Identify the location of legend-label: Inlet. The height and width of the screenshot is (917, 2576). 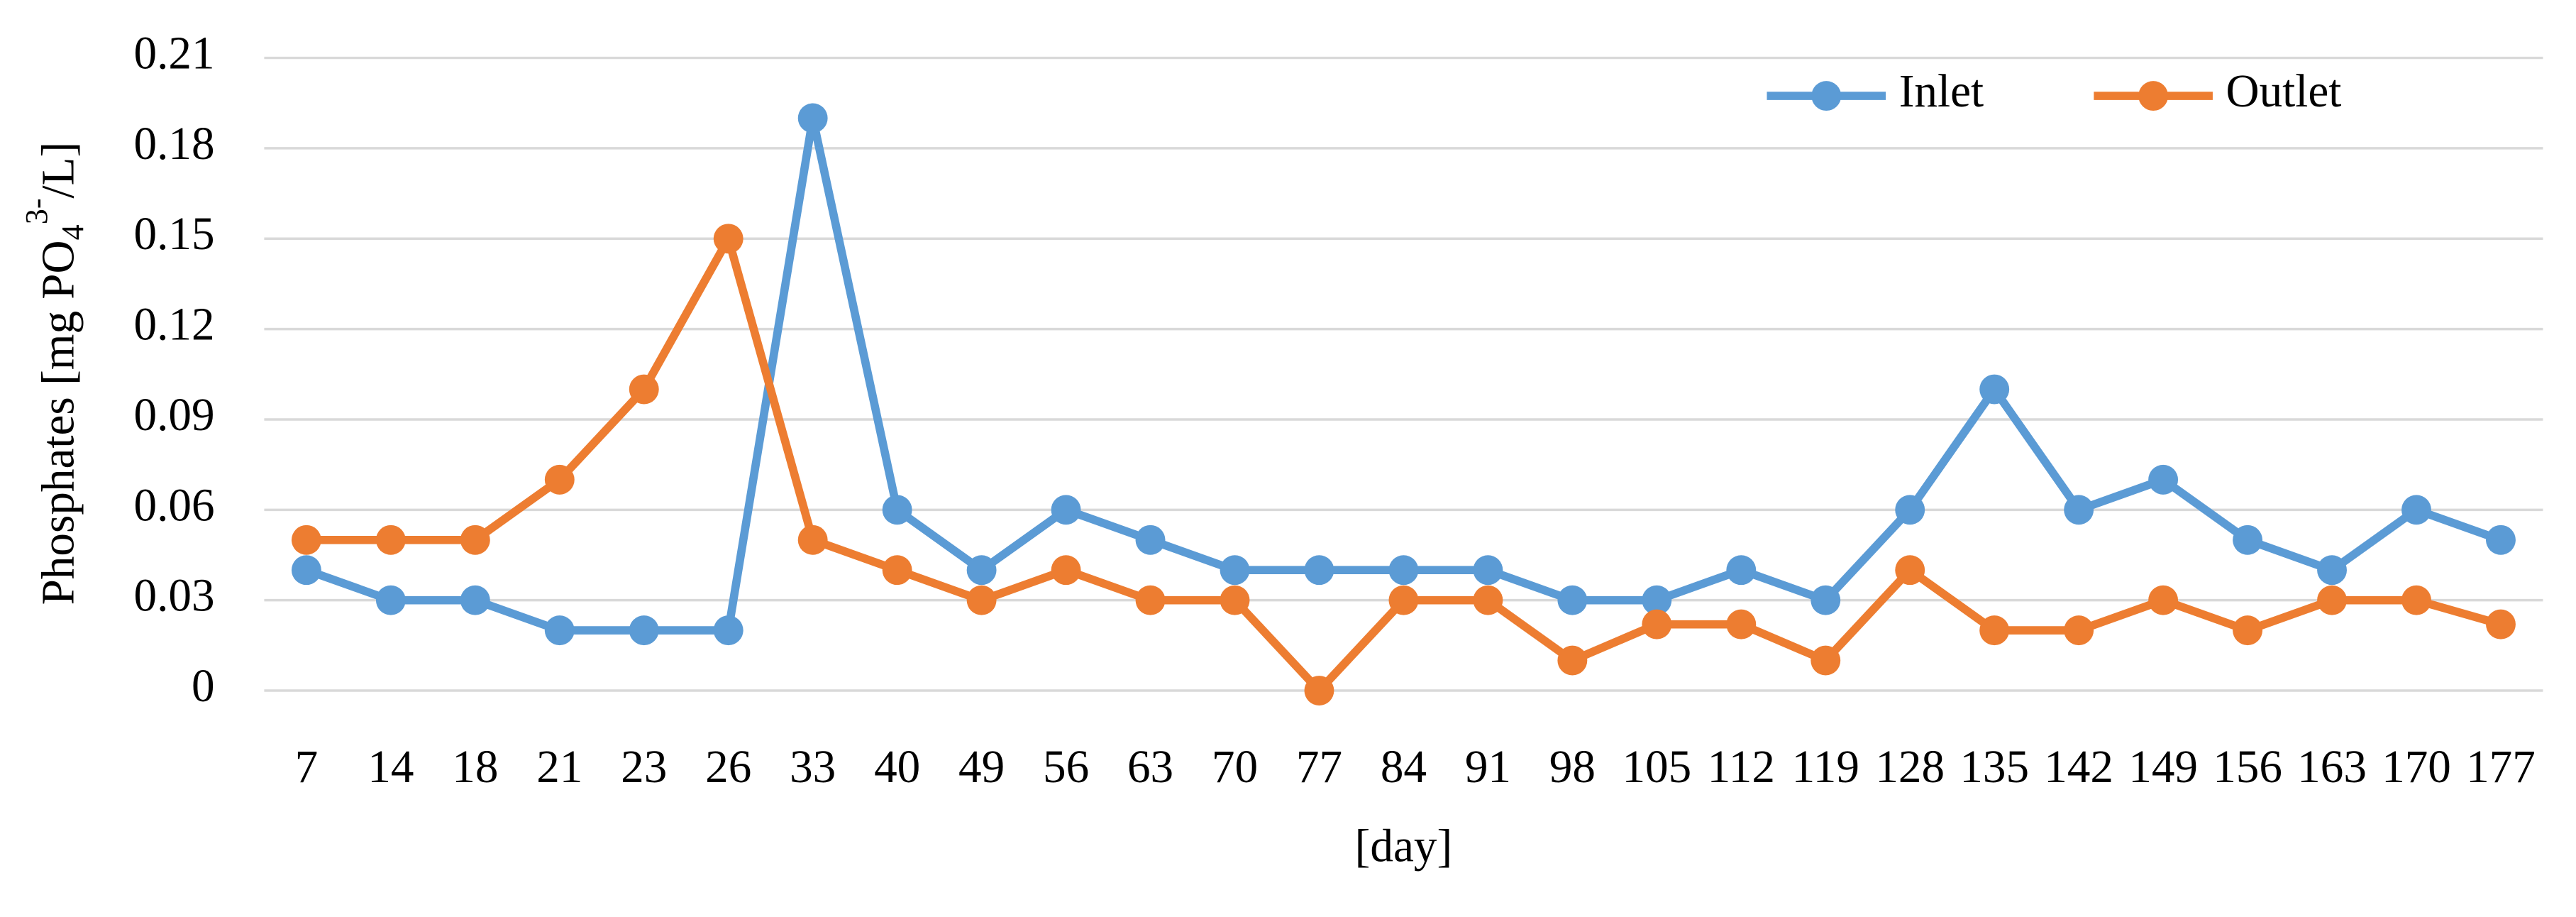
(1941, 91).